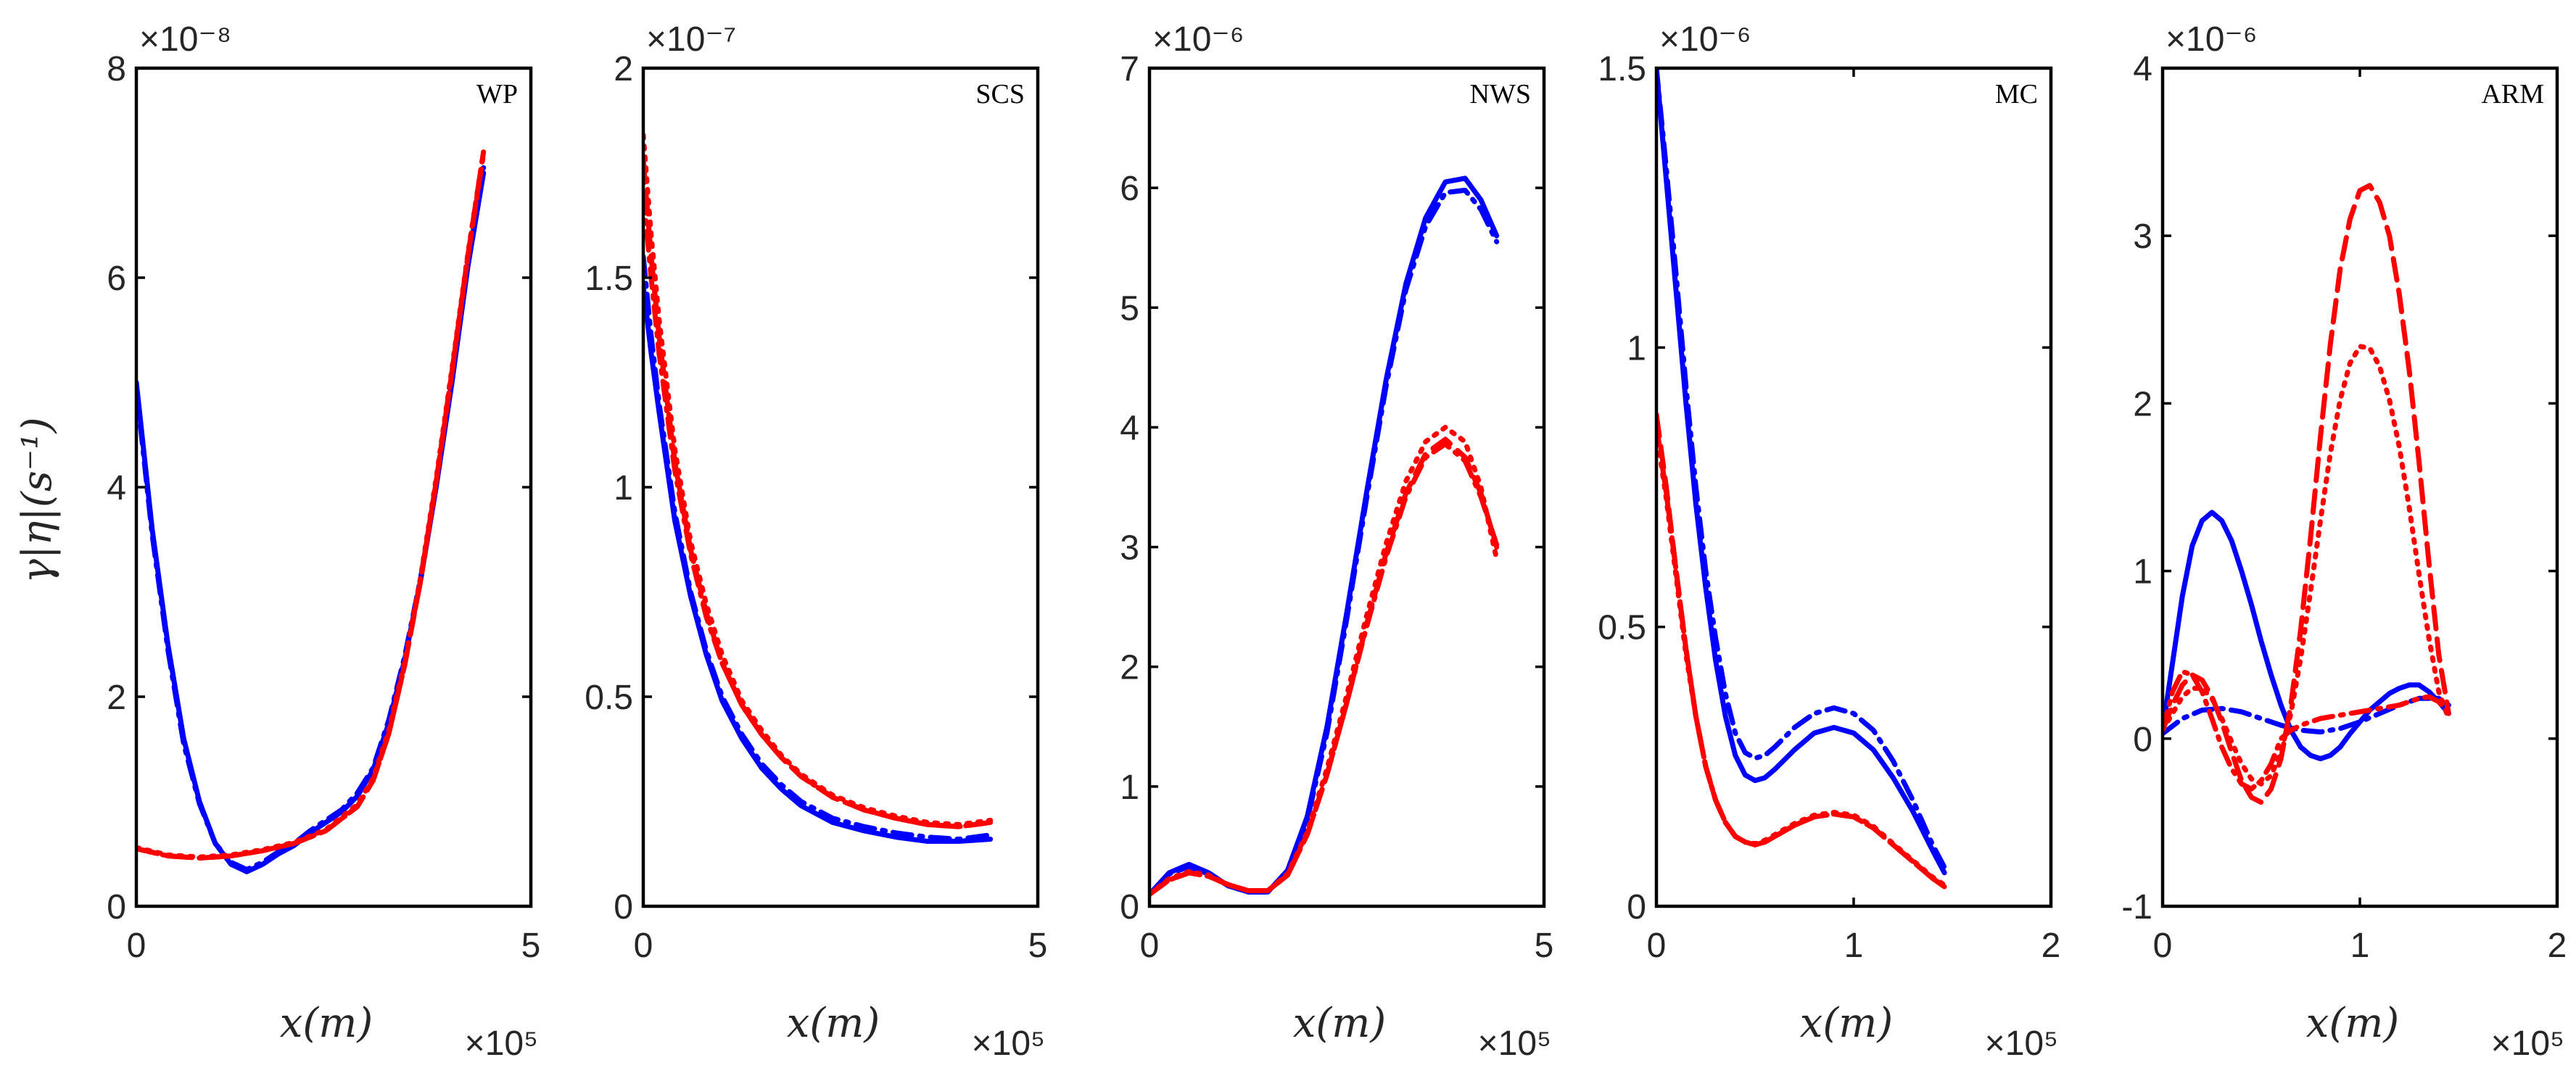  I want to click on panel-title: MC, so click(2016, 94).